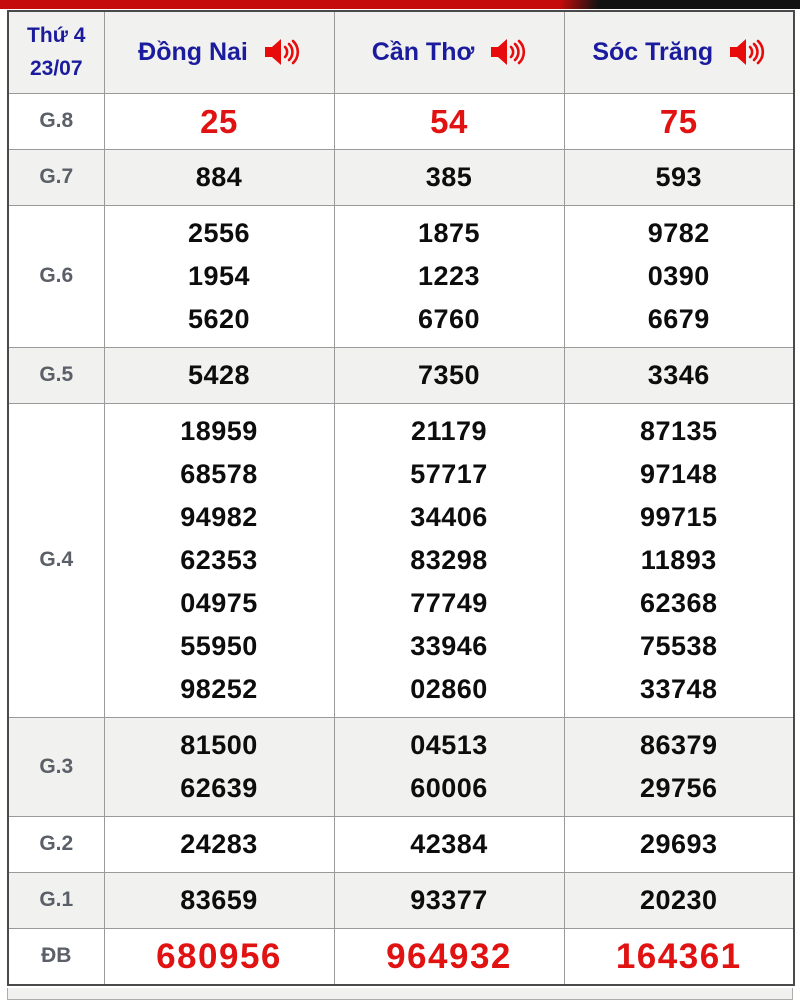 The width and height of the screenshot is (800, 1000). I want to click on lottery-number: 75538, so click(678, 645).